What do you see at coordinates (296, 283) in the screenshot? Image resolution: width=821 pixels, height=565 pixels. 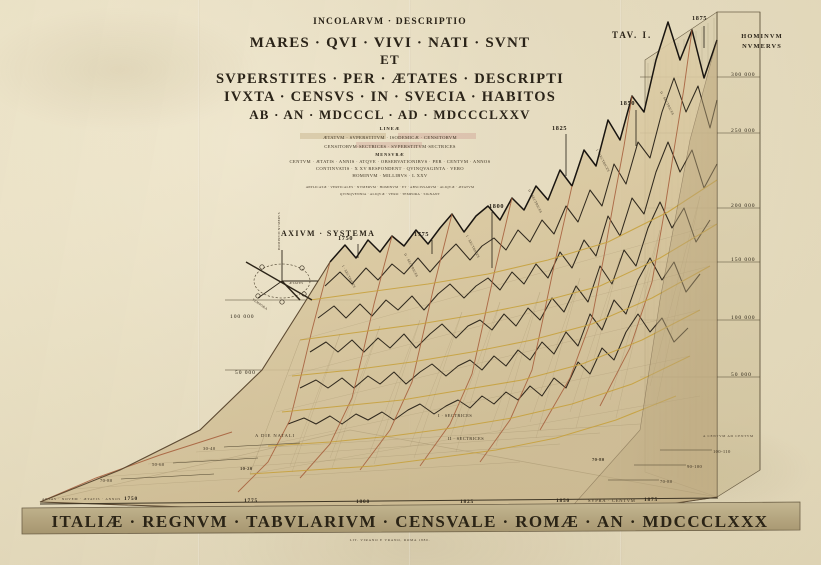 I see `axis-inset-label-aetates: ÆTATES` at bounding box center [296, 283].